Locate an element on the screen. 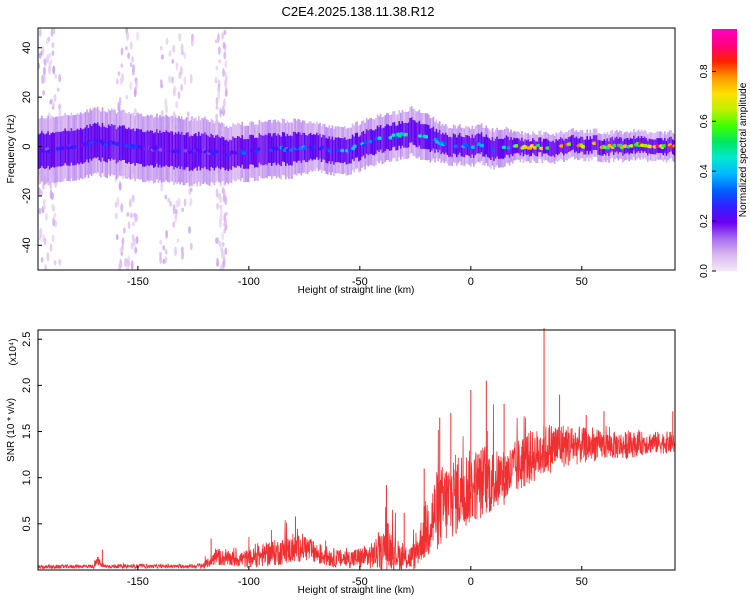 This screenshot has width=750, height=600. x-tick-label: 0 is located at coordinates (471, 582).